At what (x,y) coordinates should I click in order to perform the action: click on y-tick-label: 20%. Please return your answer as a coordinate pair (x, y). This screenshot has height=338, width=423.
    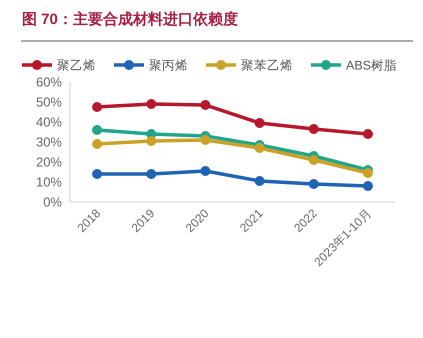
    Looking at the image, I should click on (49, 162).